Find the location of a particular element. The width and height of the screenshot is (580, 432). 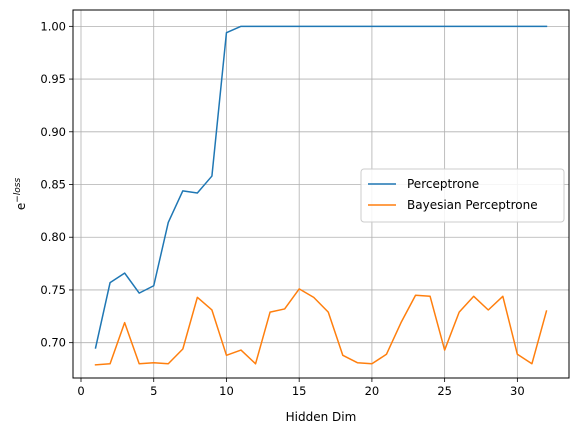

y-tick-label: 0.75 is located at coordinates (53, 290).